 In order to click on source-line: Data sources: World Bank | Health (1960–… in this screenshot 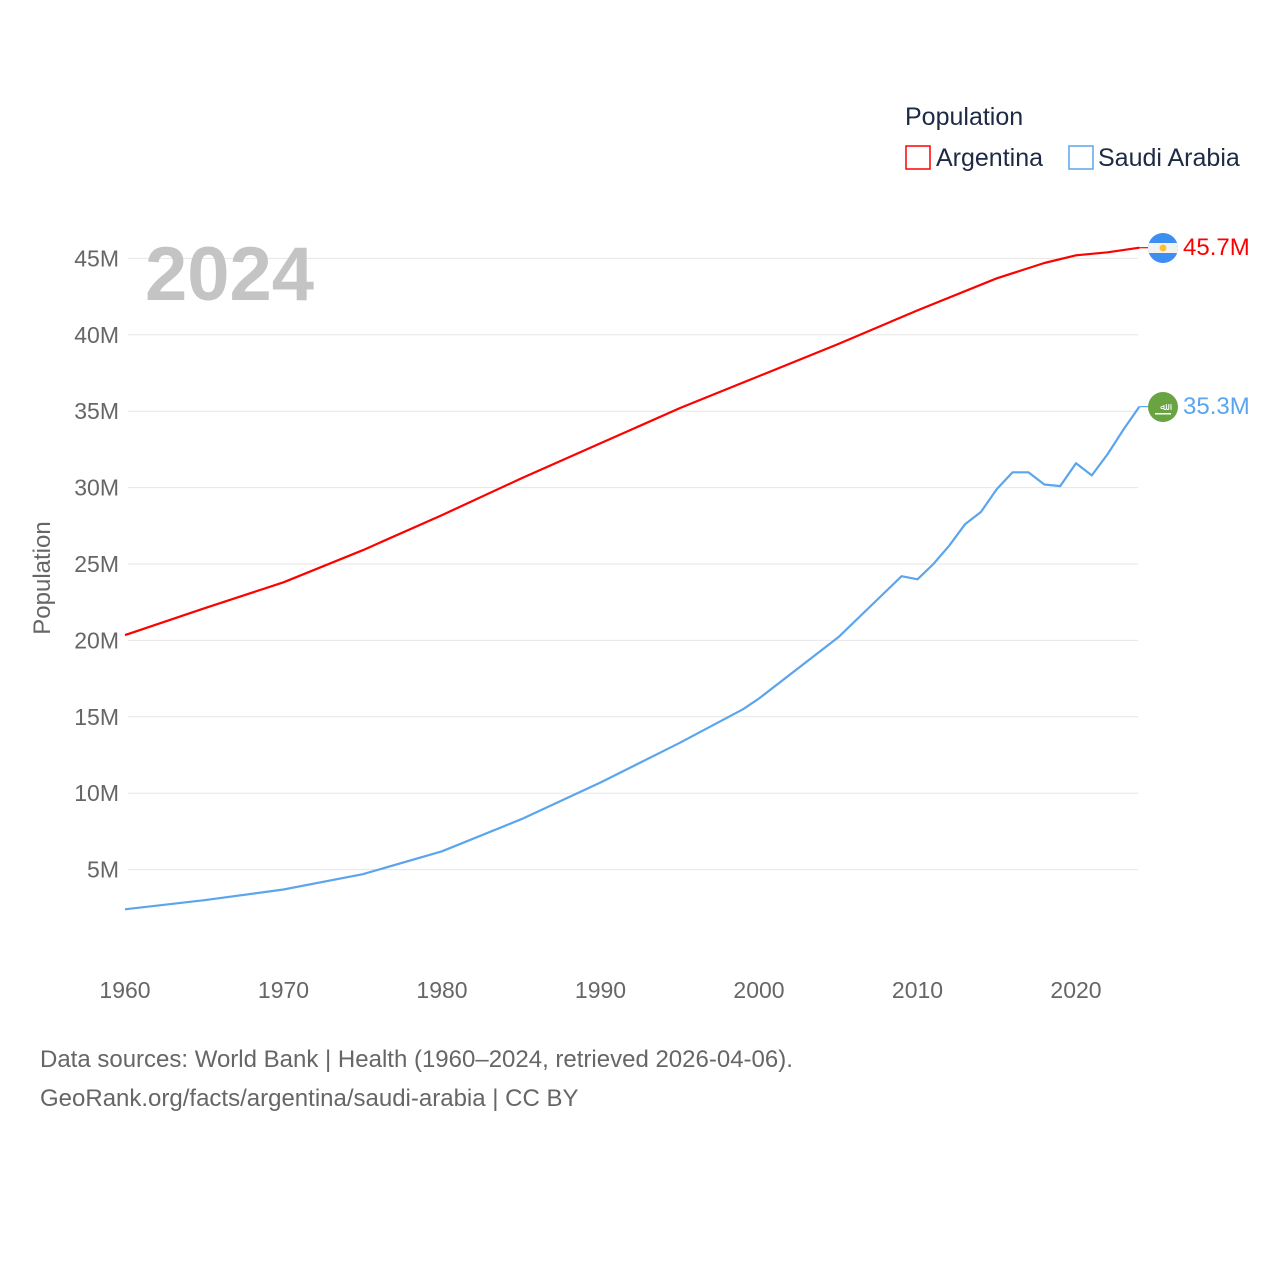, I will do `click(416, 1059)`.